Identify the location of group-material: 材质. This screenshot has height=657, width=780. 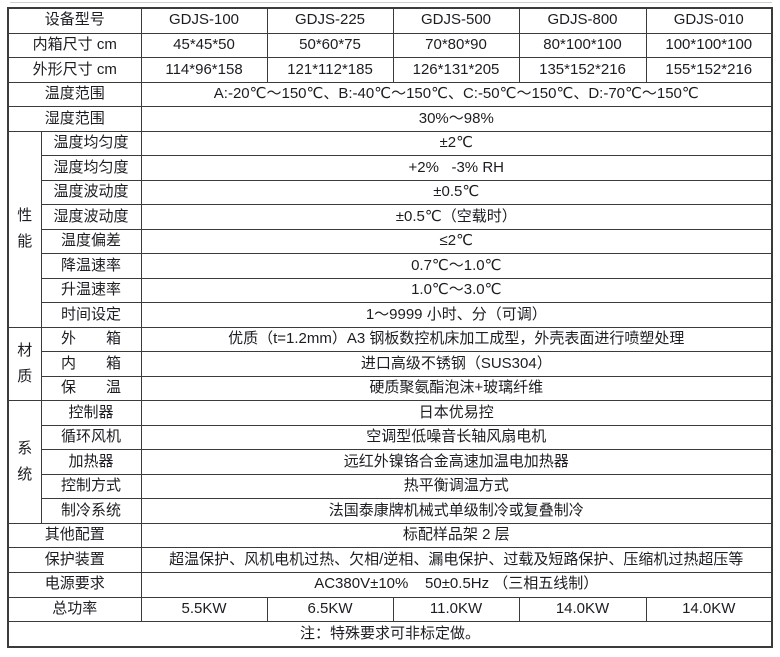
(24, 364).